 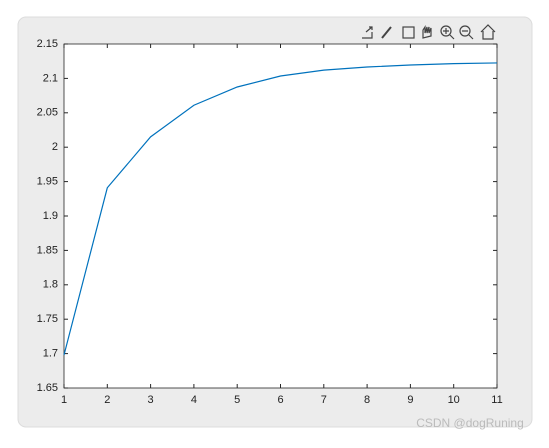 I want to click on export-icon, so click(x=367, y=32).